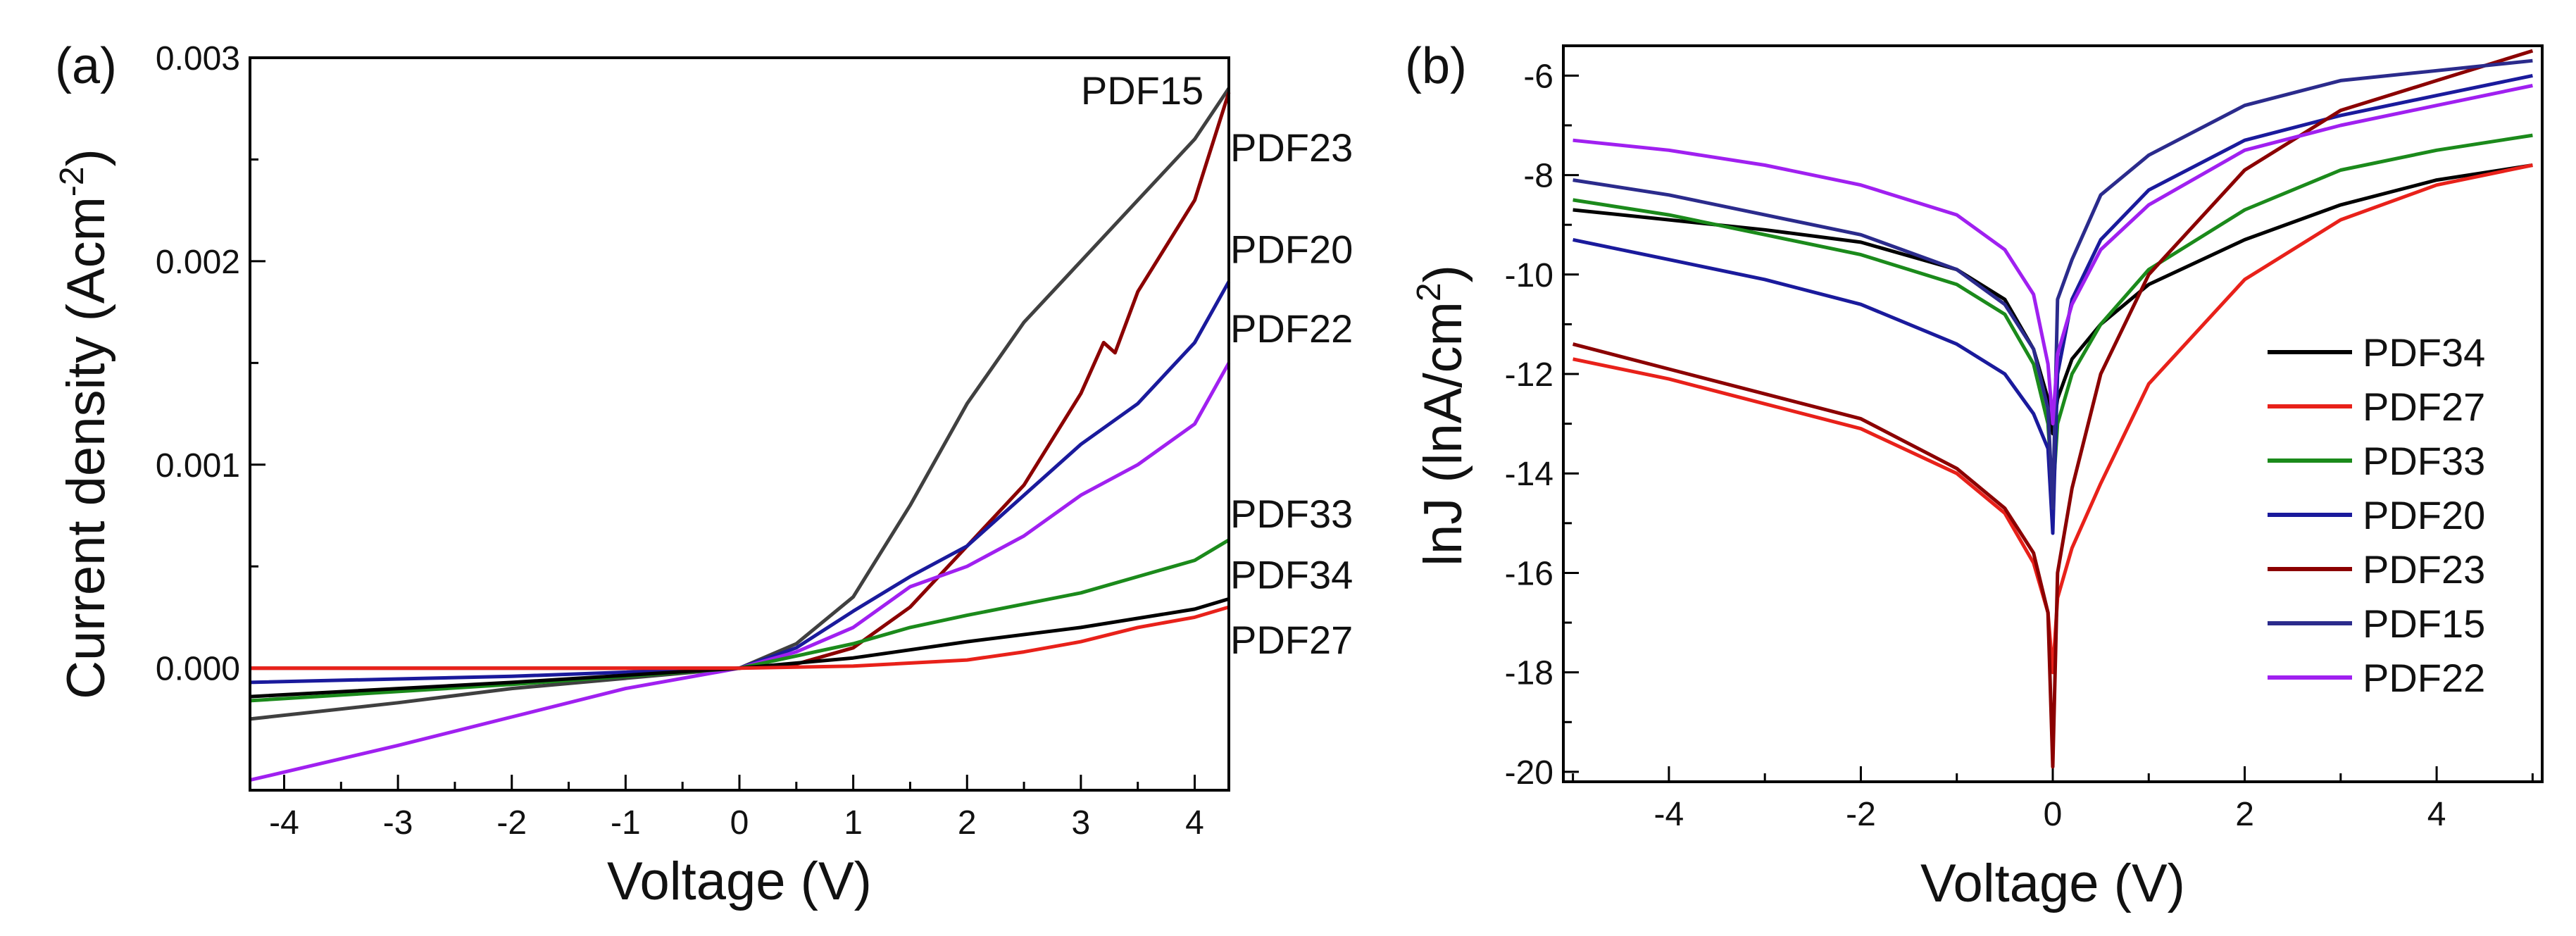  I want to click on panel-b-y-tick-label: -20, so click(1529, 773).